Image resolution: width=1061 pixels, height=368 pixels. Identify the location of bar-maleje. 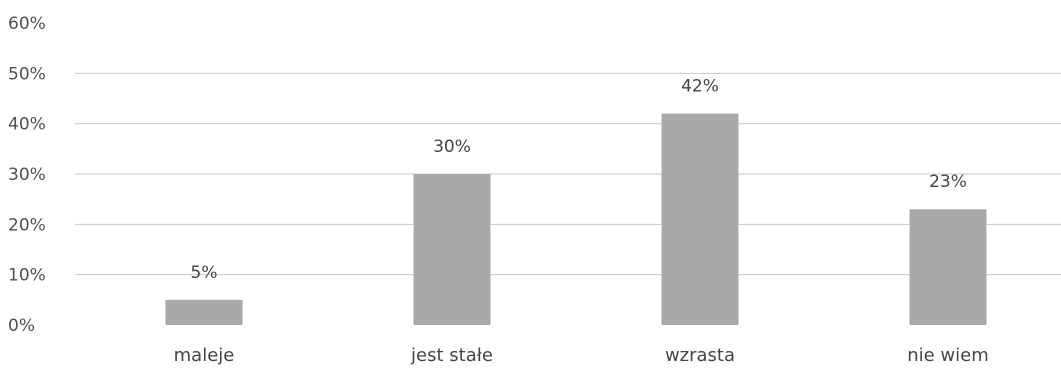
(204, 312).